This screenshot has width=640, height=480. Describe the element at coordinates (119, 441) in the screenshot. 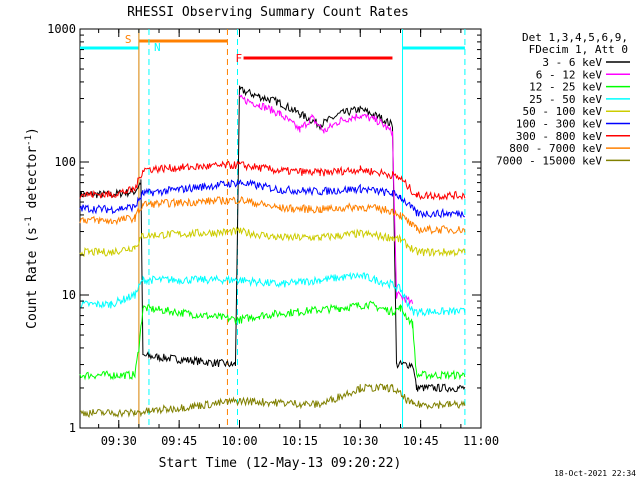

I see `x-tick-label: 09:30` at that location.